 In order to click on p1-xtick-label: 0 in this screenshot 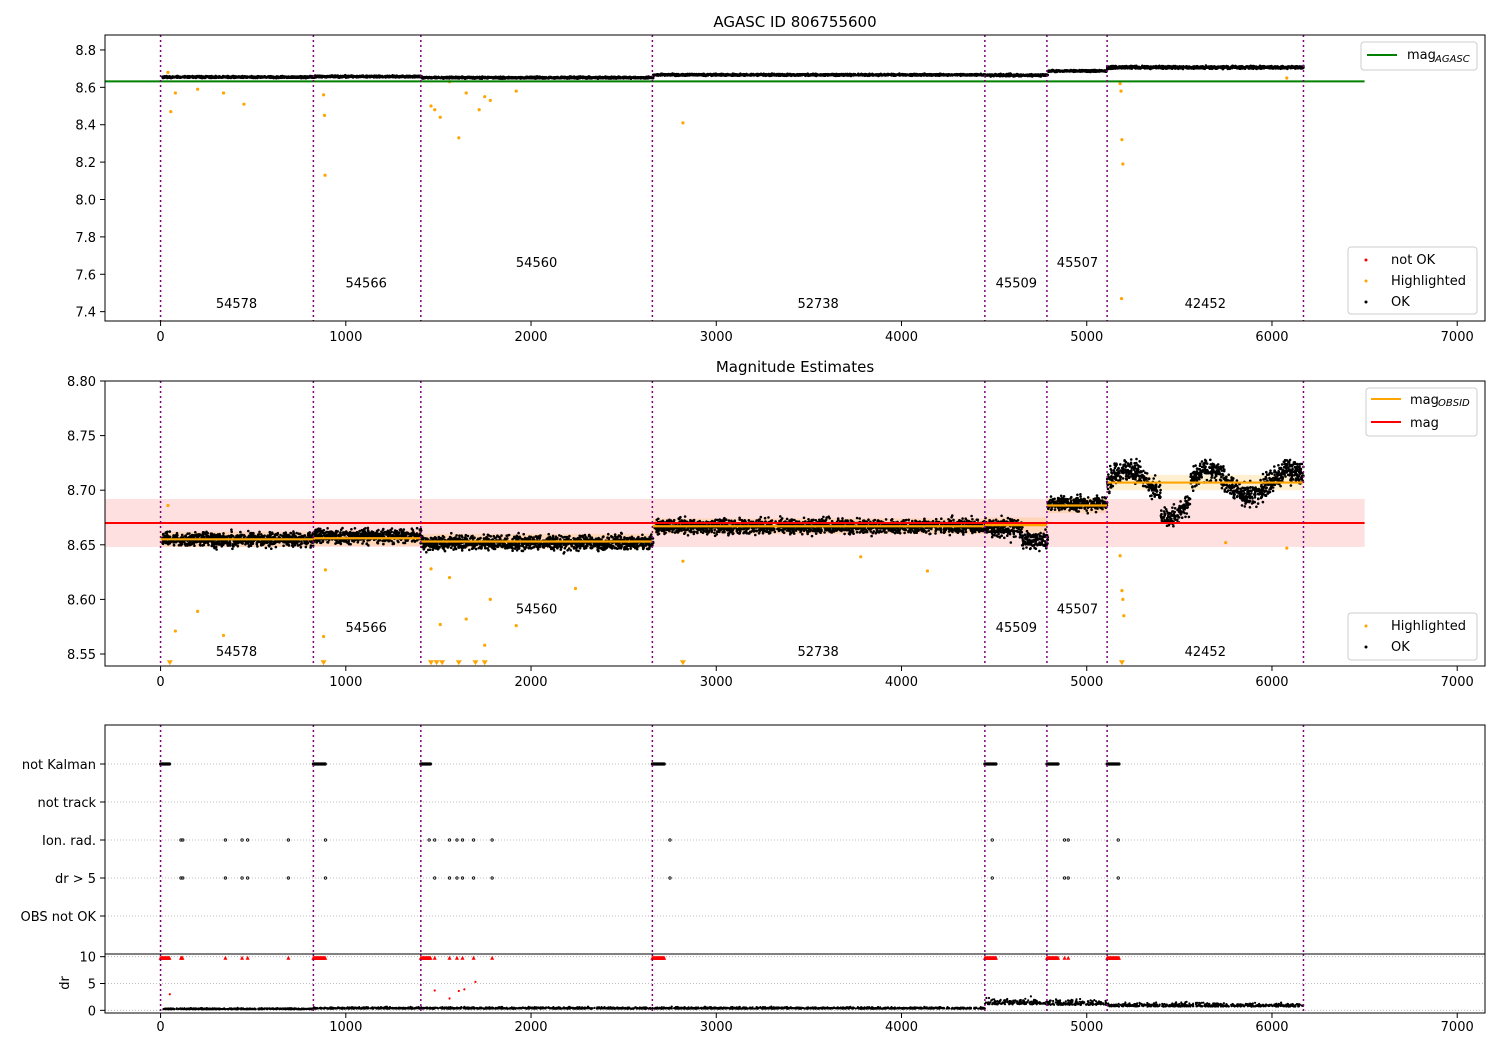, I will do `click(160, 337)`.